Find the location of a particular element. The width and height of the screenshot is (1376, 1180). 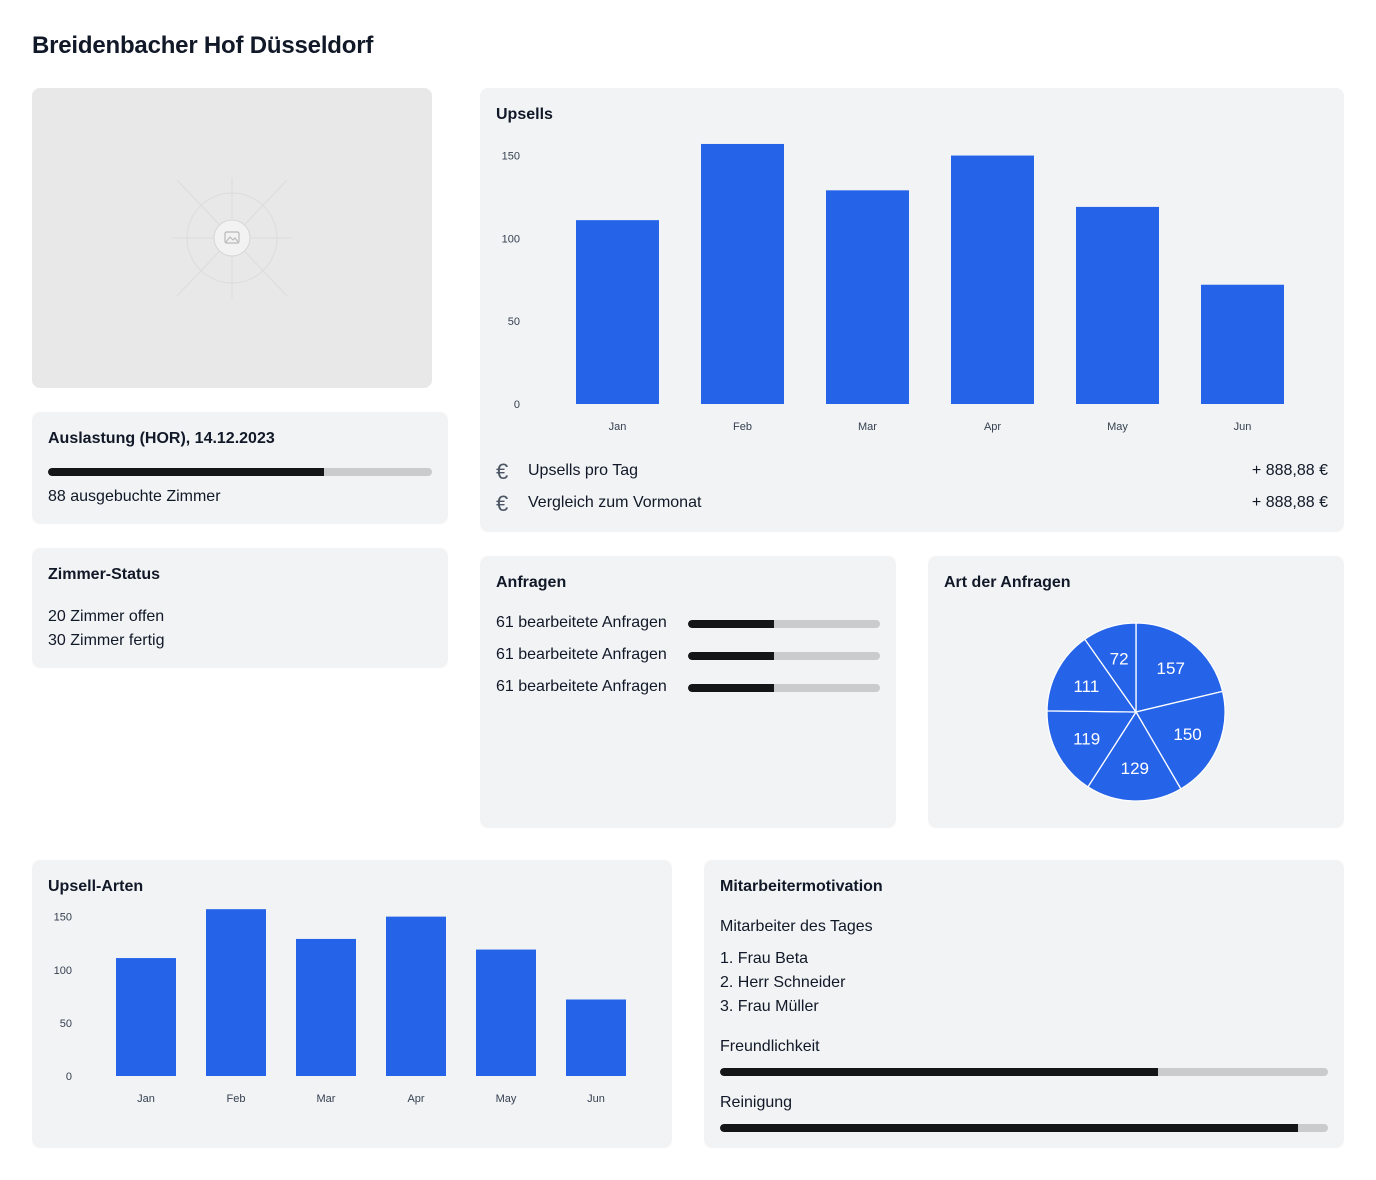

friendliness-progress-fill is located at coordinates (939, 1072).